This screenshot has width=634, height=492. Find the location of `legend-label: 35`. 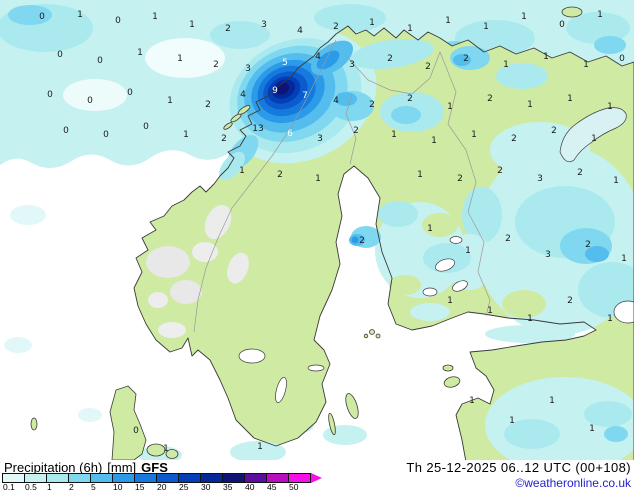

legend-label: 35 is located at coordinates (228, 487).